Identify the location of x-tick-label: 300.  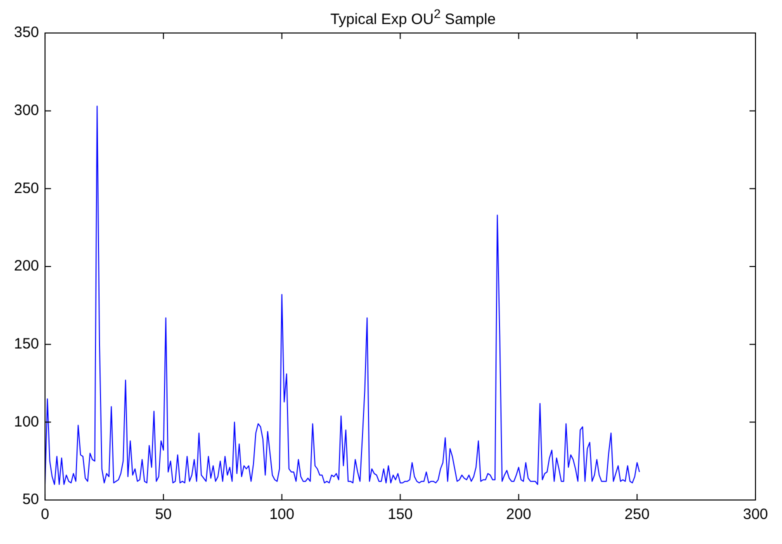
(755, 515).